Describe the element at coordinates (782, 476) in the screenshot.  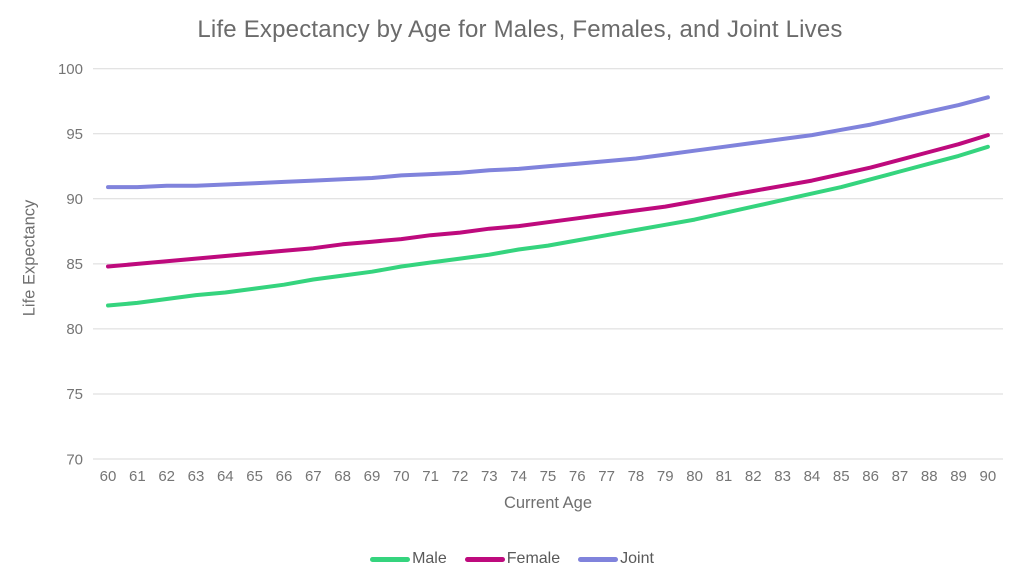
I see `x-tick-label: 83` at that location.